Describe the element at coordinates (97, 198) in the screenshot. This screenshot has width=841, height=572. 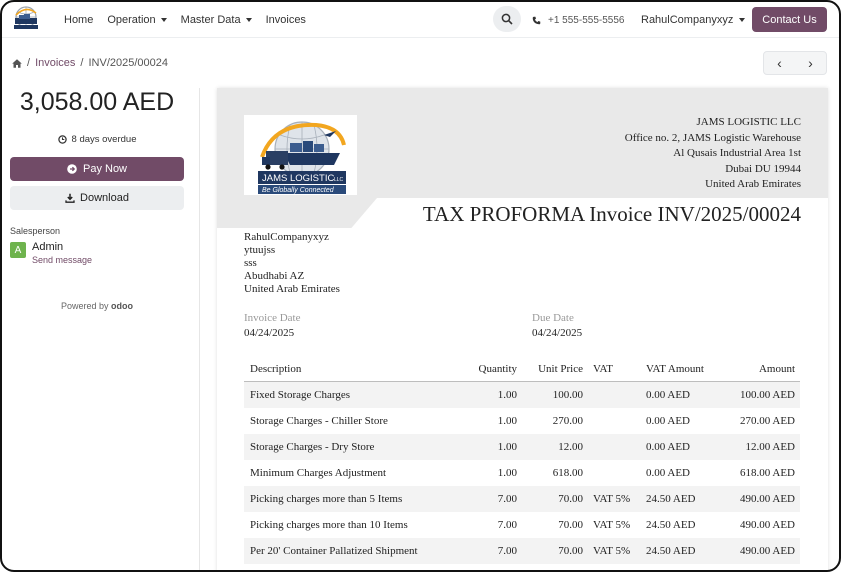
I see `download-button: Download` at that location.